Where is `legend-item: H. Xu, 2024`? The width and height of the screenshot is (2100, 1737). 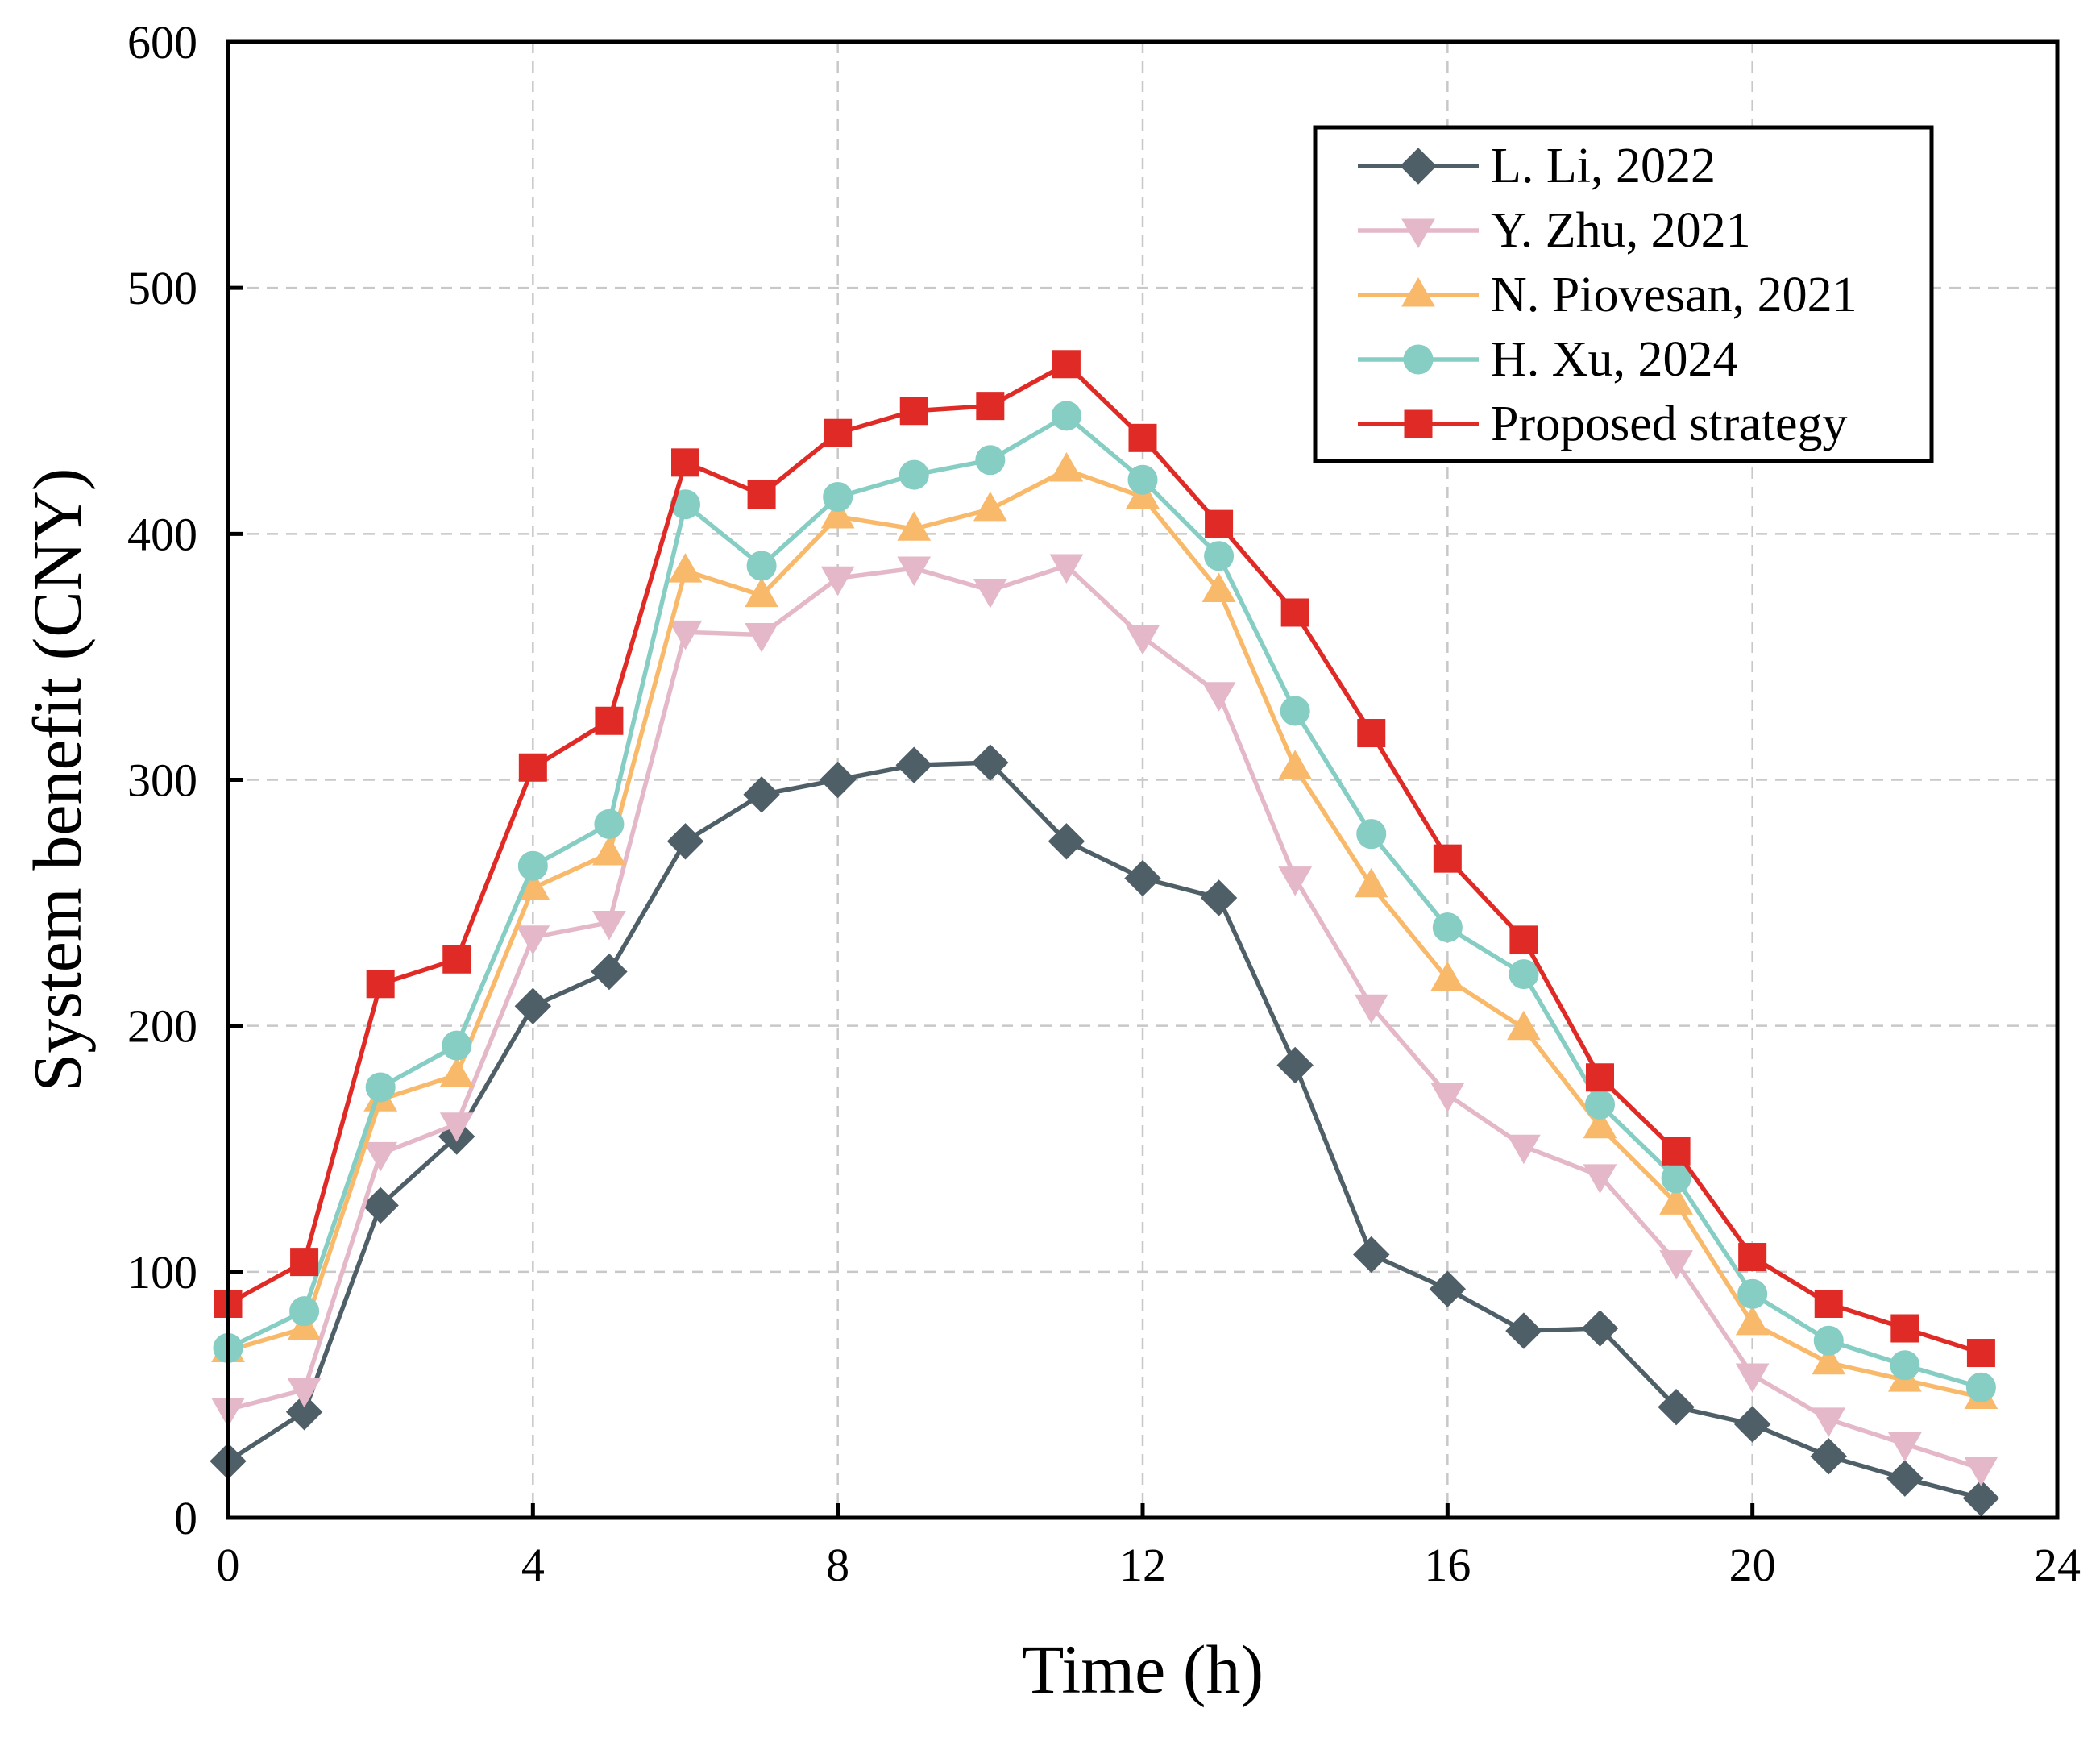 legend-item: H. Xu, 2024 is located at coordinates (1548, 360).